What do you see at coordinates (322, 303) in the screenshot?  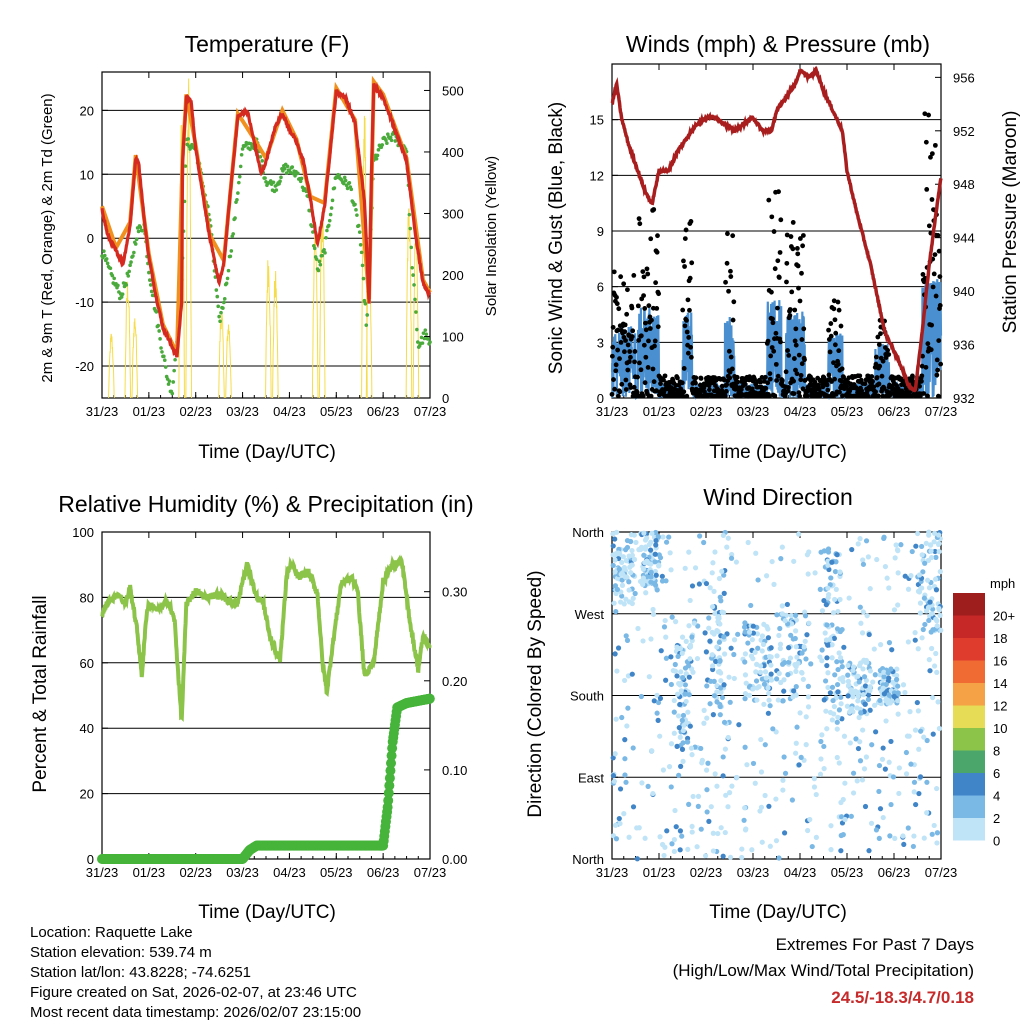 I see `solar-insolation-trace` at bounding box center [322, 303].